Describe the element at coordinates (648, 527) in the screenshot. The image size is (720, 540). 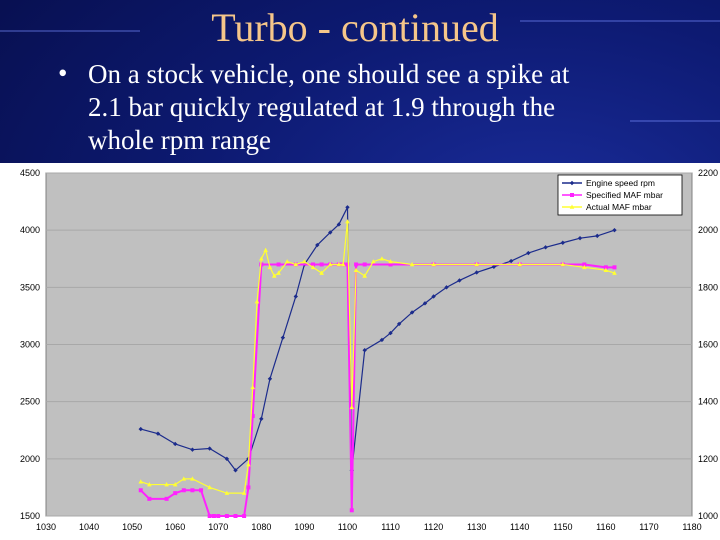
I see `x-tick-label: 1170` at that location.